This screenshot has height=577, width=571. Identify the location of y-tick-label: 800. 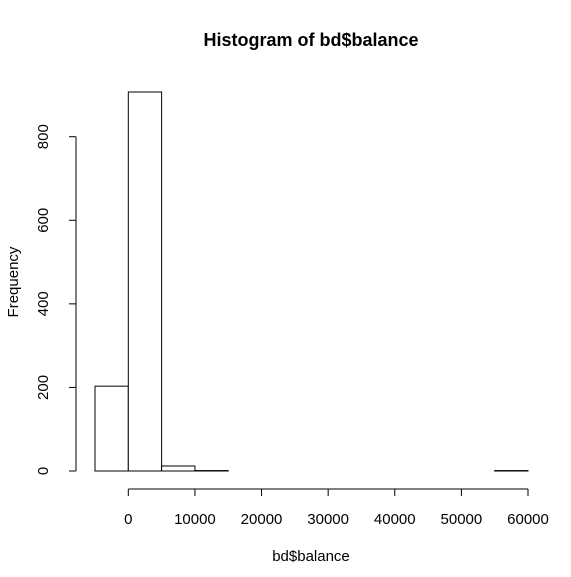
(43, 136).